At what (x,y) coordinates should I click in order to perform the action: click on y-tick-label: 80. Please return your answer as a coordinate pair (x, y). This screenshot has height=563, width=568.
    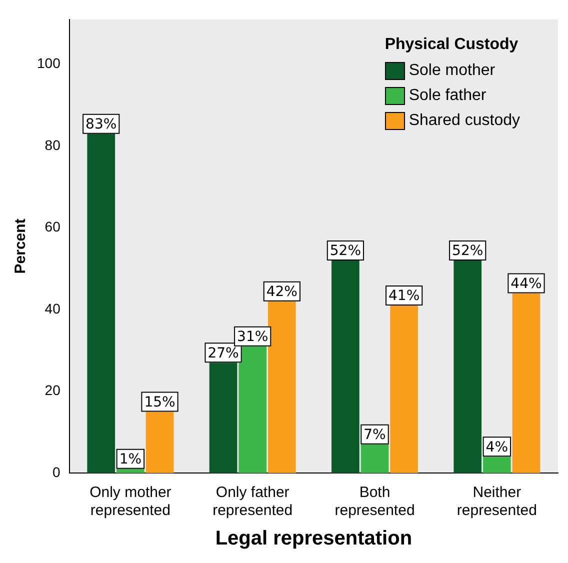
    Looking at the image, I should click on (52, 144).